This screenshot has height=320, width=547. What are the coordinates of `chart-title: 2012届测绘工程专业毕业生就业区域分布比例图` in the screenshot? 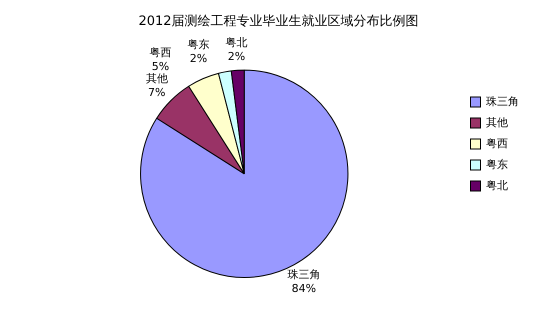 It's located at (278, 22).